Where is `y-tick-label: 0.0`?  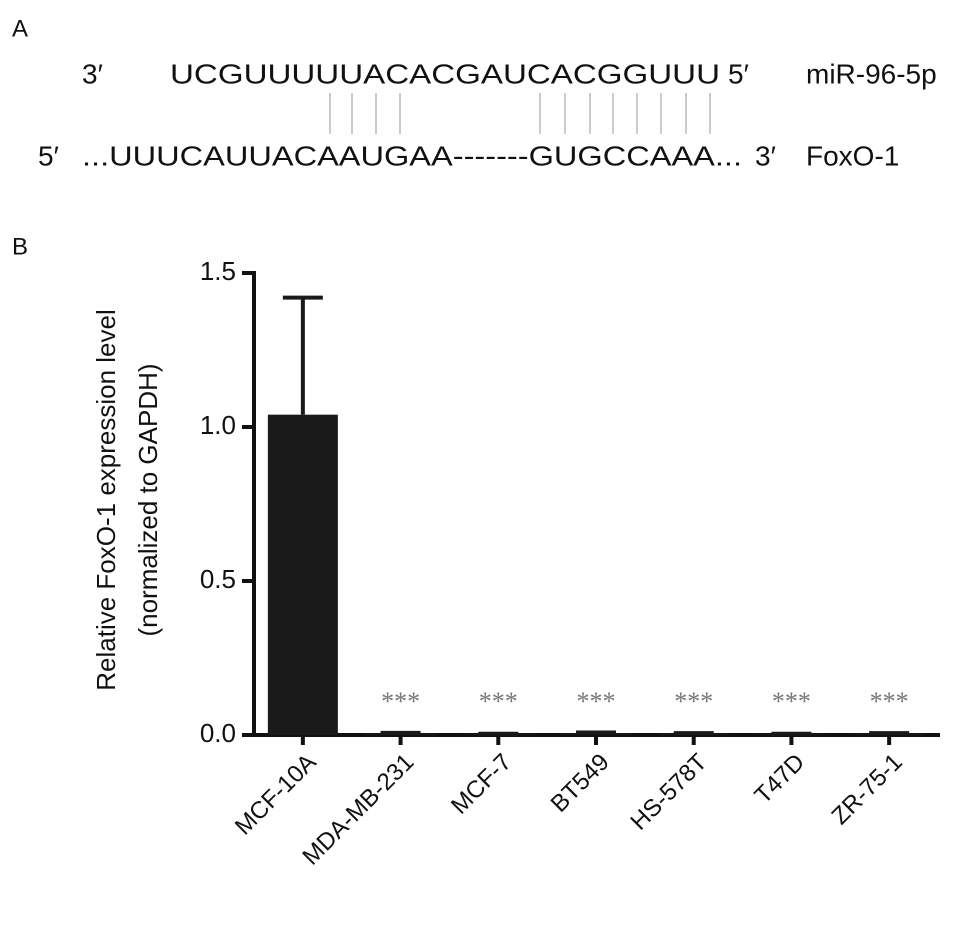 y-tick-label: 0.0 is located at coordinates (218, 733).